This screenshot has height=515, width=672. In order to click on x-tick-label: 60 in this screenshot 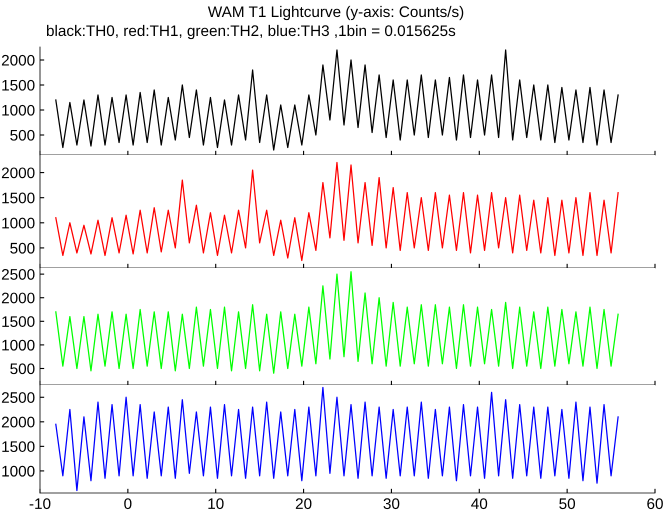, I will do `click(655, 504)`.